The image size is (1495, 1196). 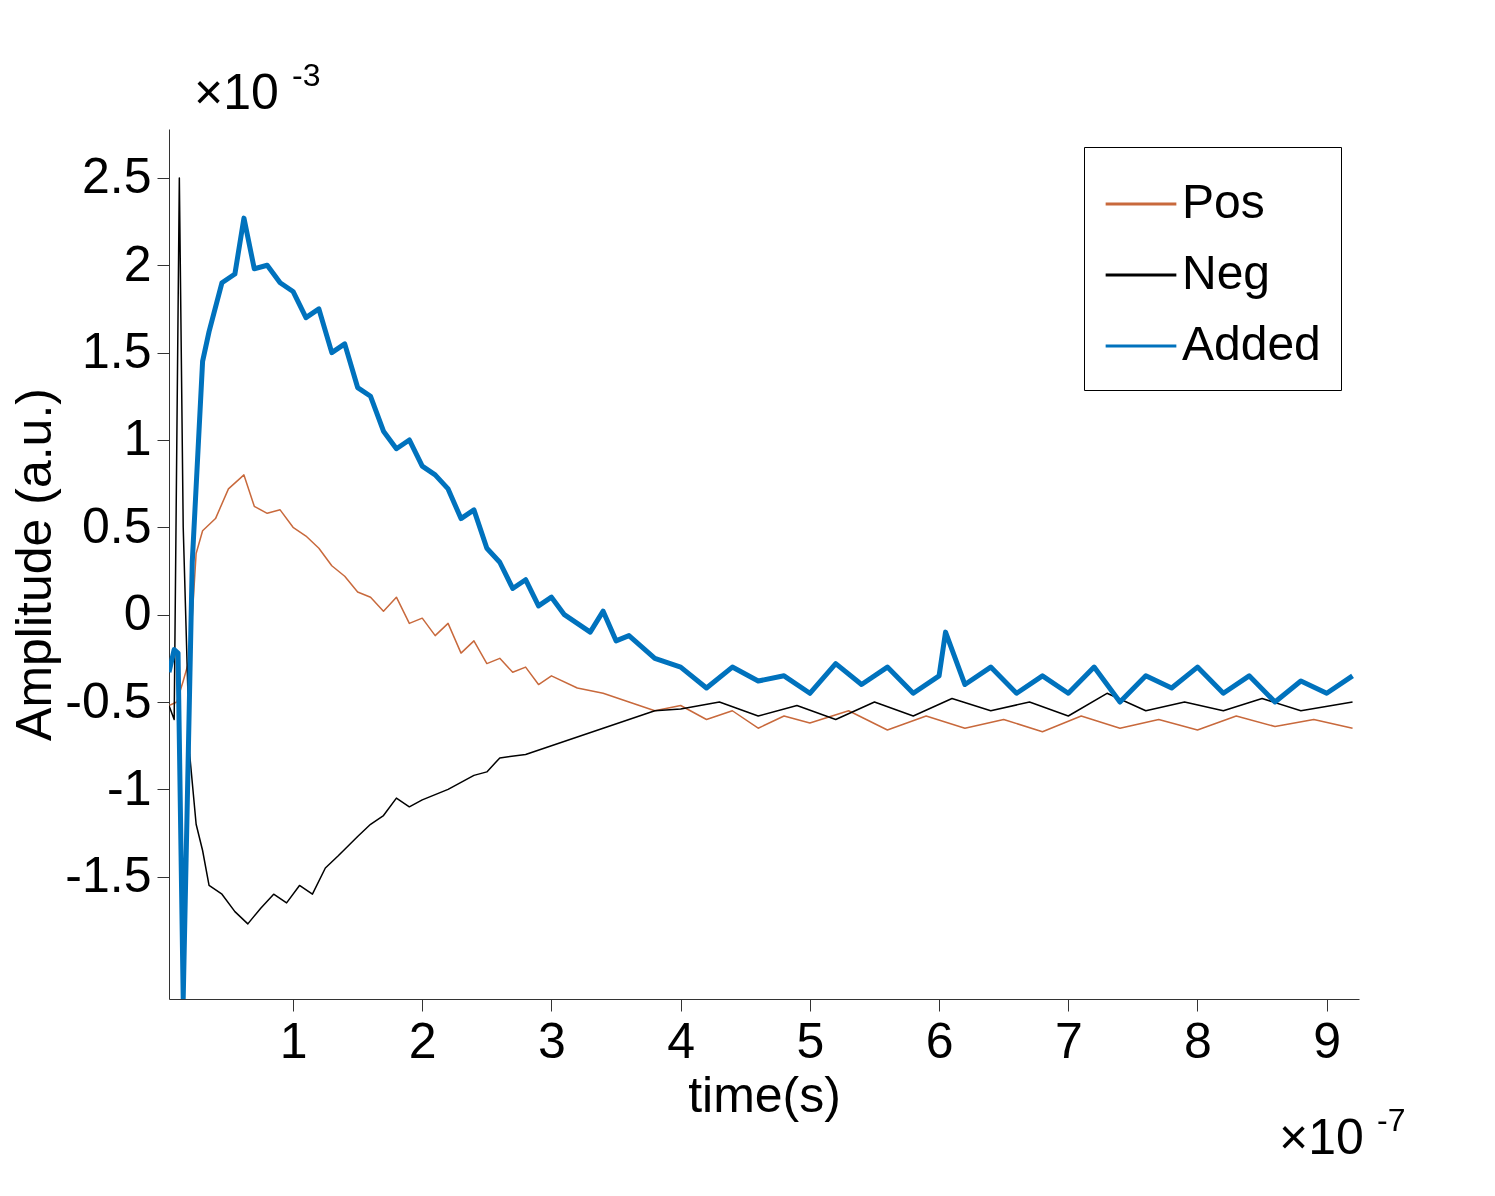 I want to click on x-tick-label: 9, so click(x=1327, y=1040).